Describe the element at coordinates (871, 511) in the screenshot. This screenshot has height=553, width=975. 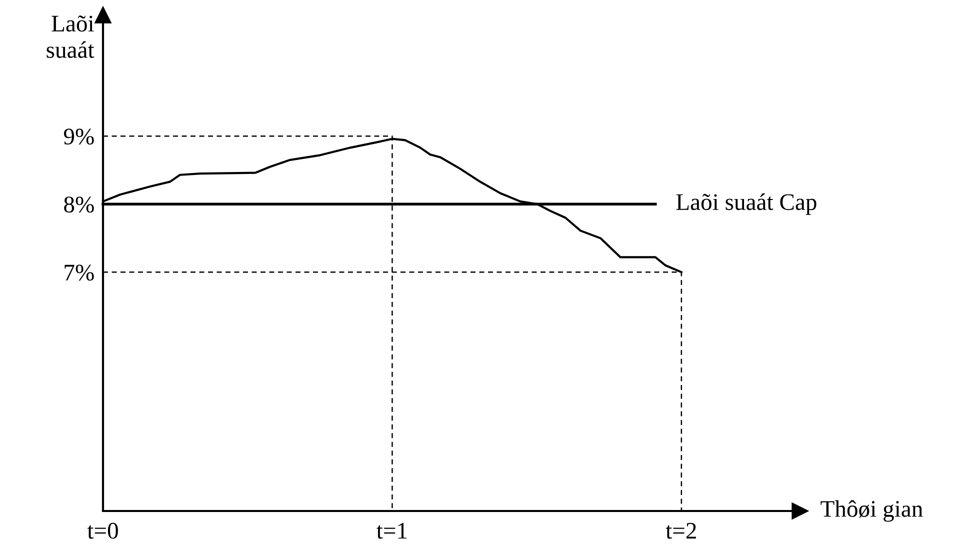
I see `x-axis-title: Thôøi gian` at that location.